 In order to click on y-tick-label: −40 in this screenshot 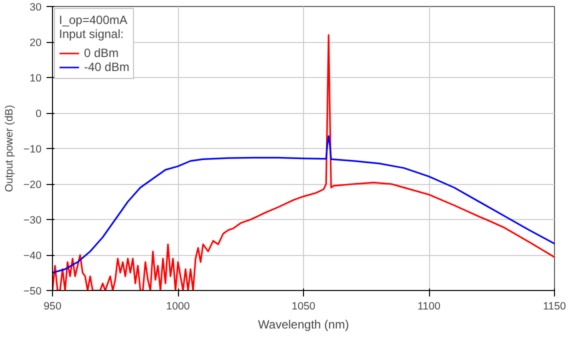, I will do `click(32, 256)`.